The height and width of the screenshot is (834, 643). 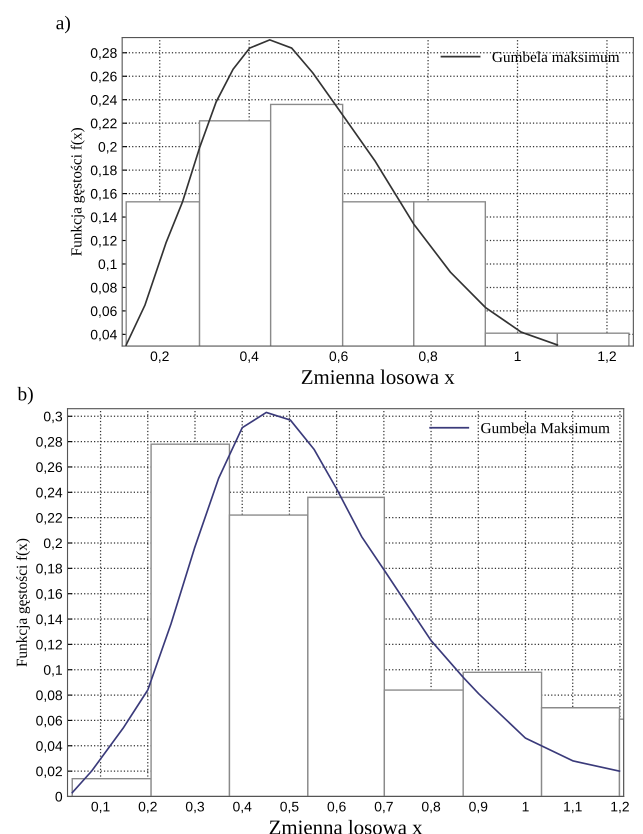 What do you see at coordinates (573, 808) in the screenshot?
I see `x-tick-label: 1,1` at bounding box center [573, 808].